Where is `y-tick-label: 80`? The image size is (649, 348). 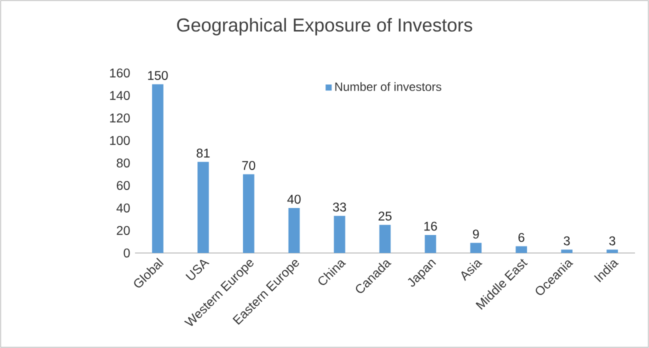
y-tick-label: 80 is located at coordinates (123, 163).